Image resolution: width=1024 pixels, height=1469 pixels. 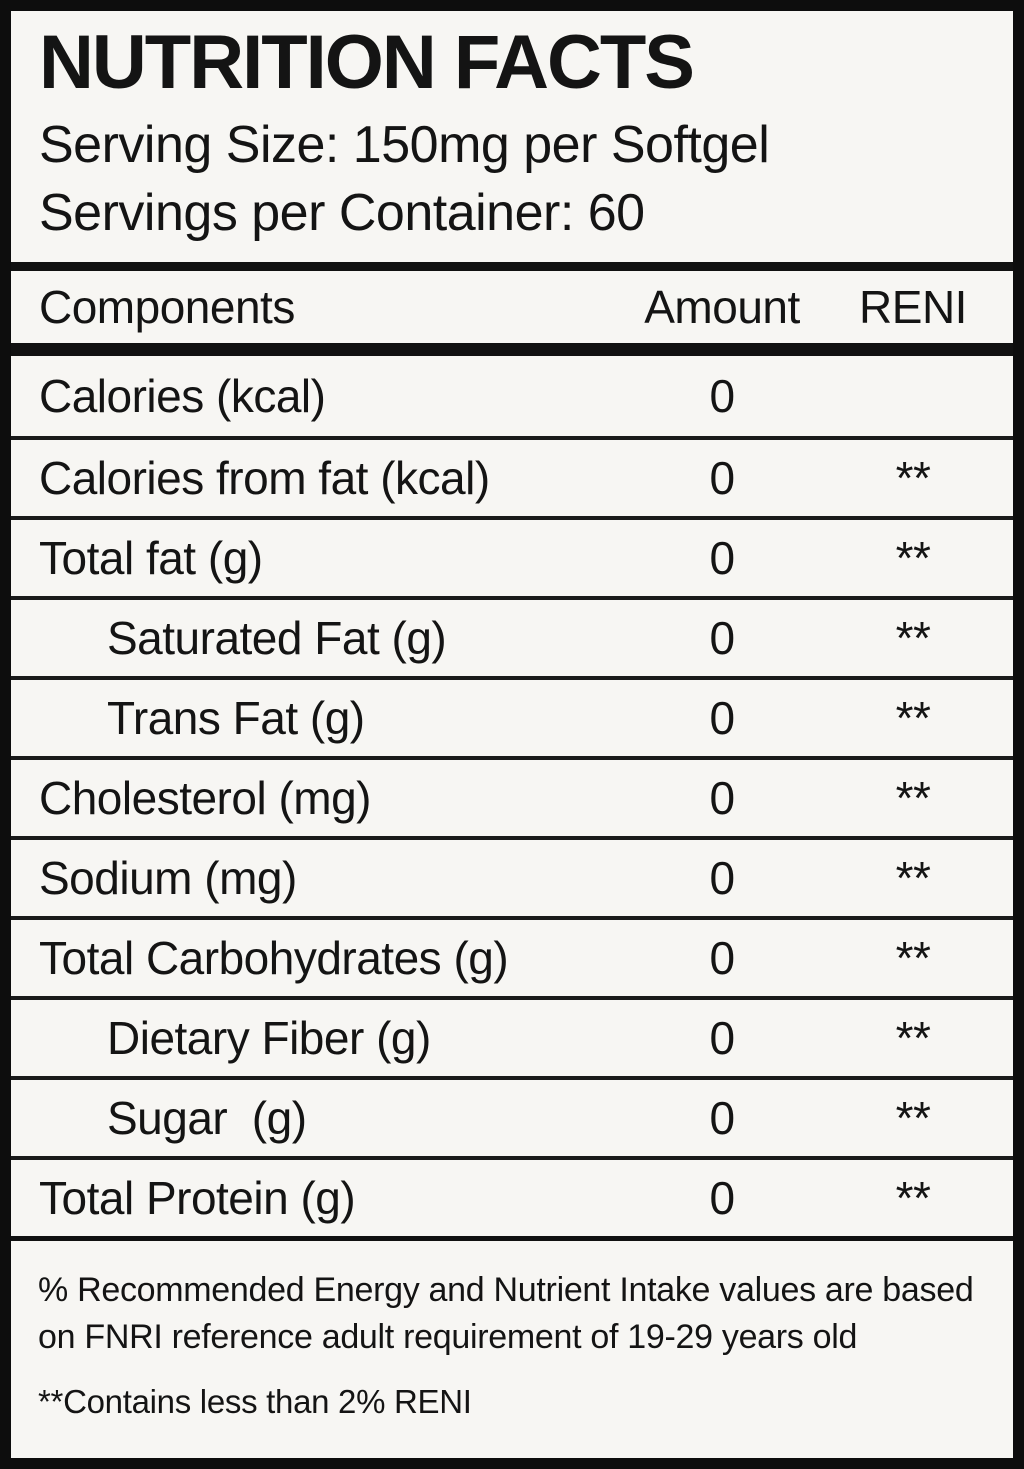 What do you see at coordinates (512, 1116) in the screenshot?
I see `table-row: Sugar (g) 0 **` at bounding box center [512, 1116].